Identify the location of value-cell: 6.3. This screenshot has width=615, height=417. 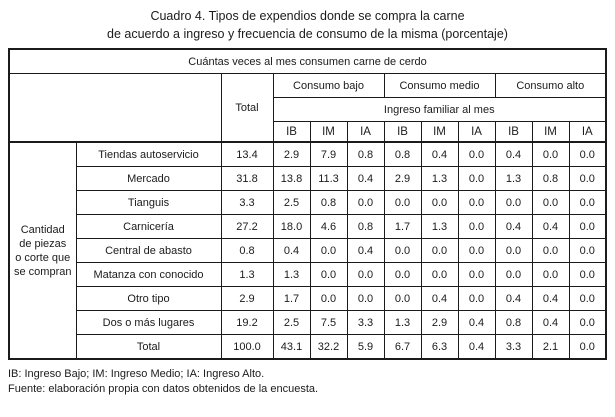
(439, 347).